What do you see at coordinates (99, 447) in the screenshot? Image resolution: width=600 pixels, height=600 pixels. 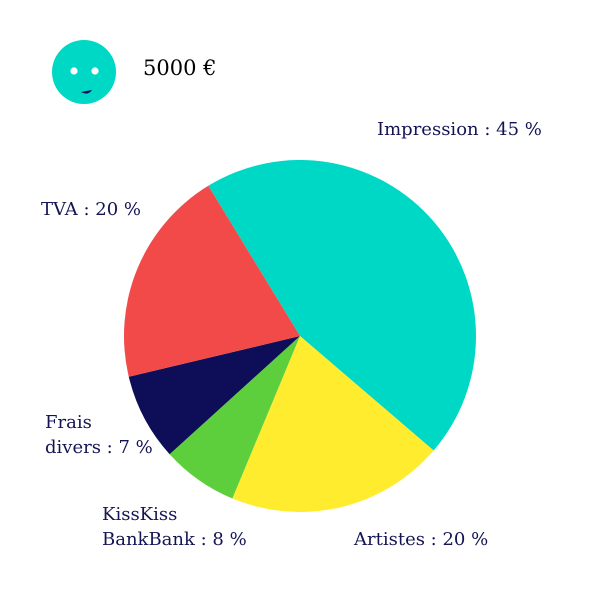 I see `label-frais-line2: divers : 7 %` at bounding box center [99, 447].